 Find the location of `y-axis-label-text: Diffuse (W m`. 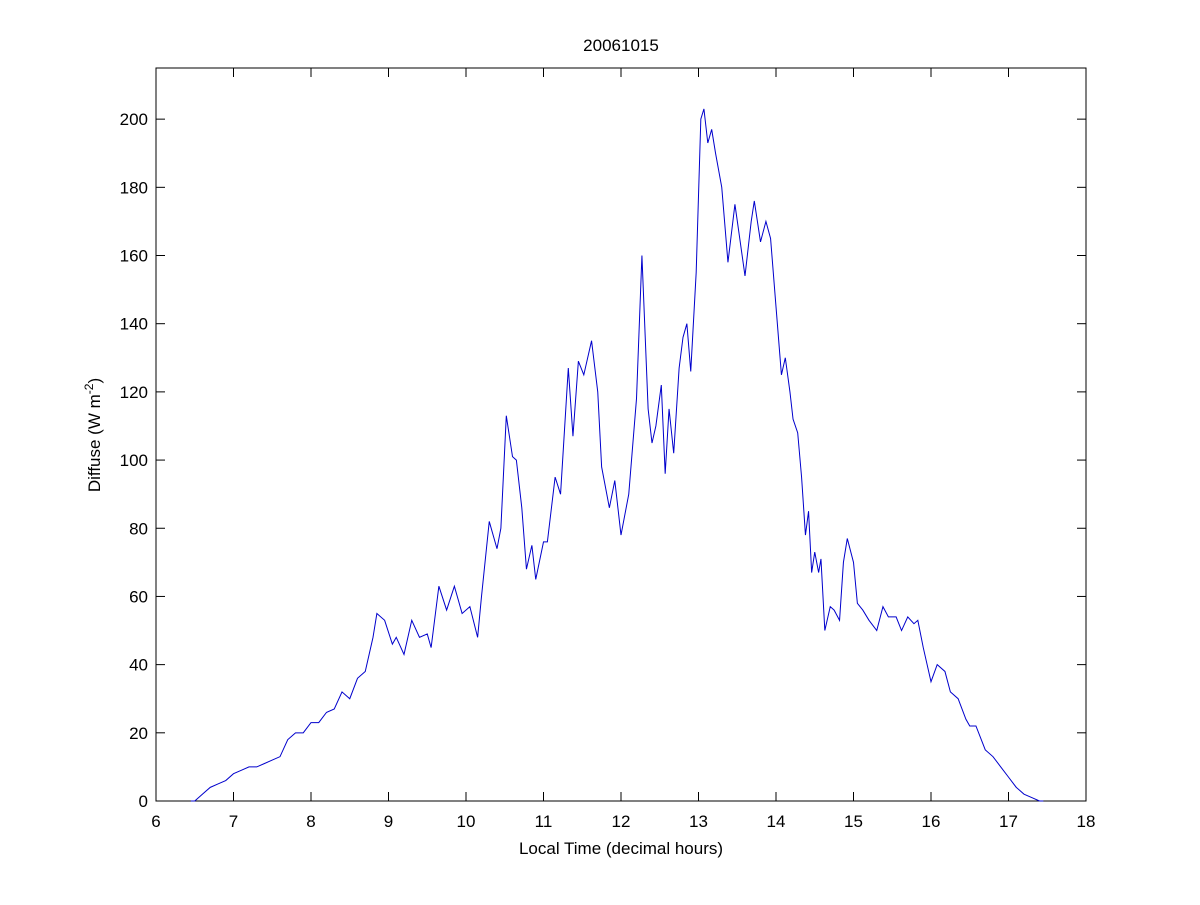

y-axis-label-text: Diffuse (W m is located at coordinates (94, 443).